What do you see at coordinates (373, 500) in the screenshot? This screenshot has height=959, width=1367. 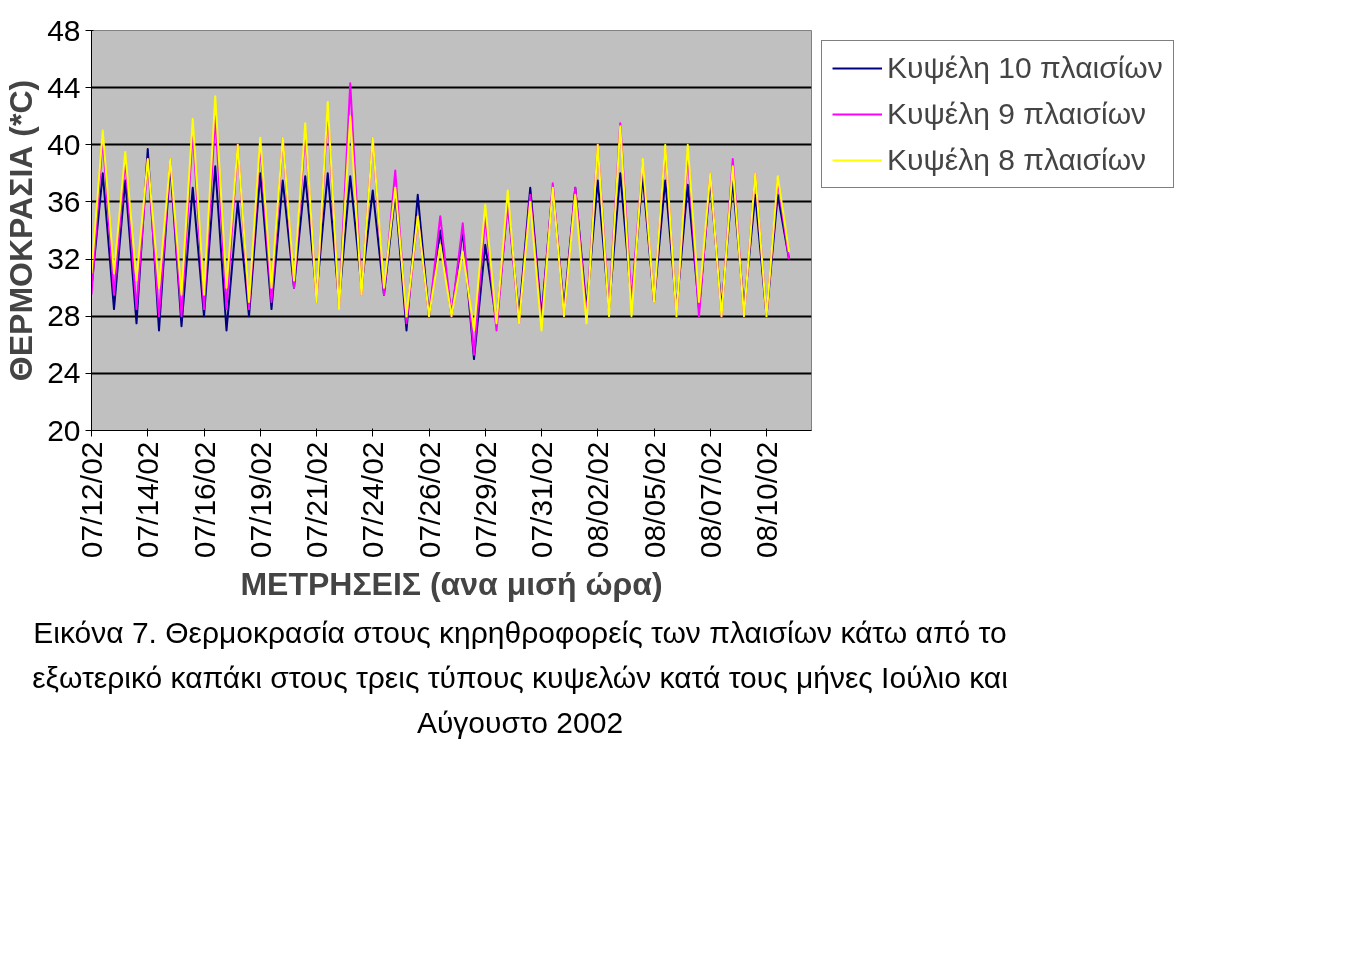 I see `x-tick-label: 07/24/02` at bounding box center [373, 500].